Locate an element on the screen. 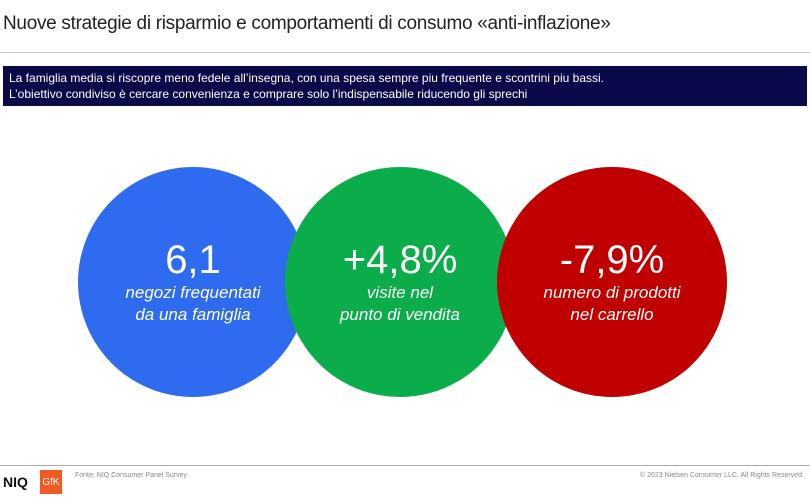  stat-circle-stores: 6,1 negozi frequentati da una famiglia is located at coordinates (193, 282).